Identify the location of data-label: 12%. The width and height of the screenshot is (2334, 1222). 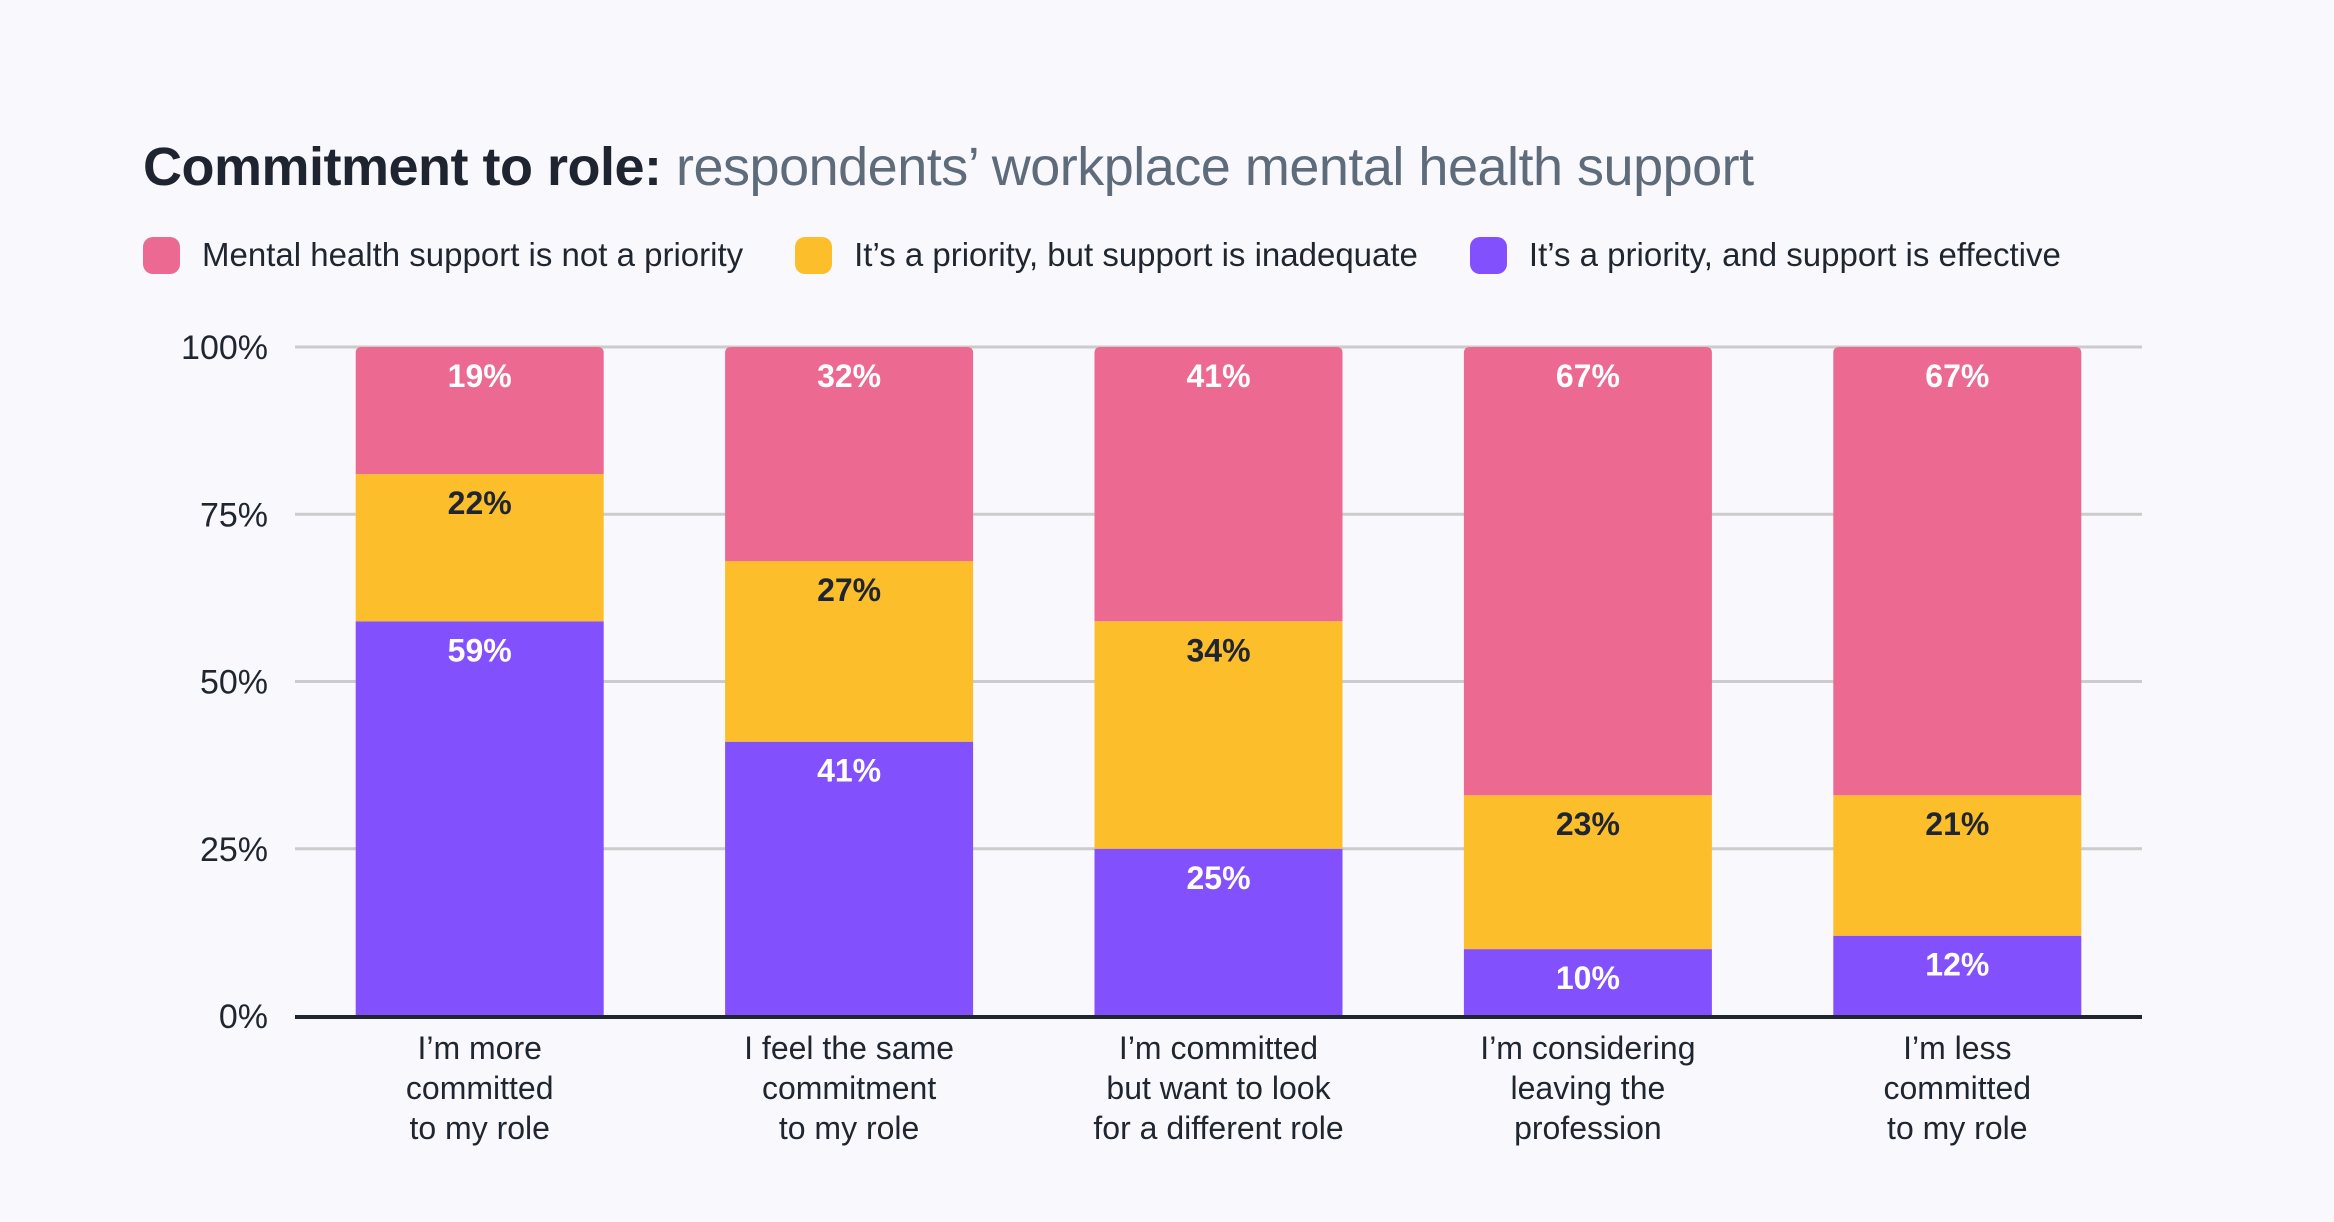
(1957, 965).